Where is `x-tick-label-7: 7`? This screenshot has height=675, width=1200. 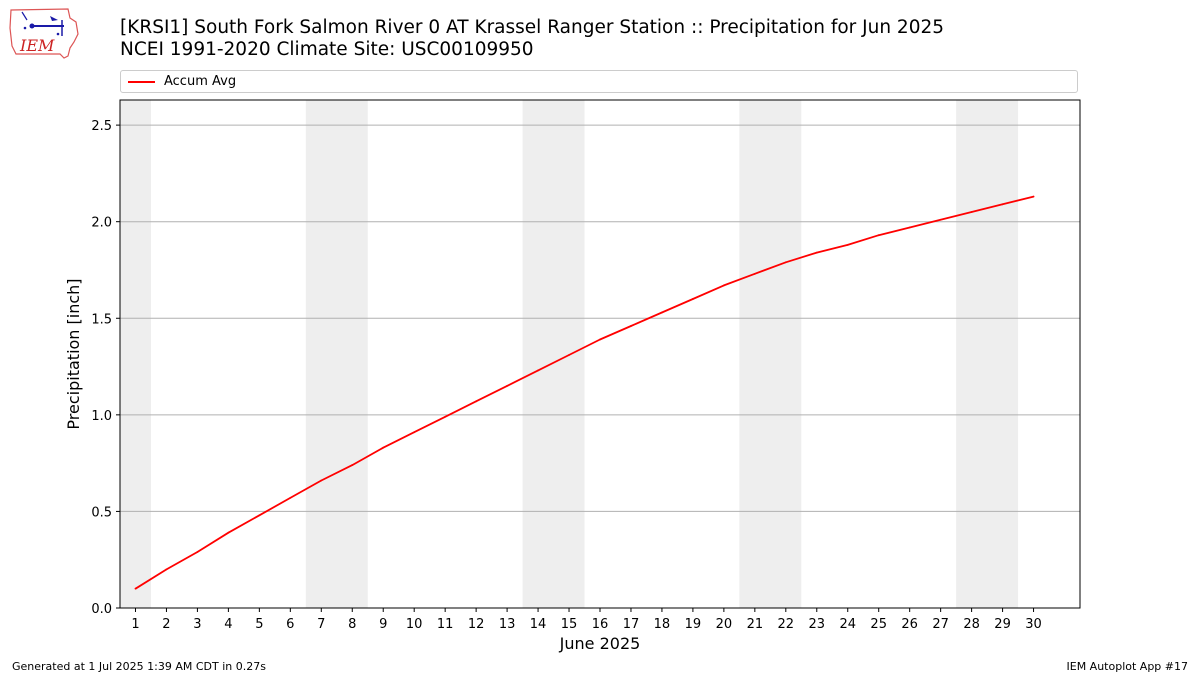 x-tick-label-7: 7 is located at coordinates (321, 624).